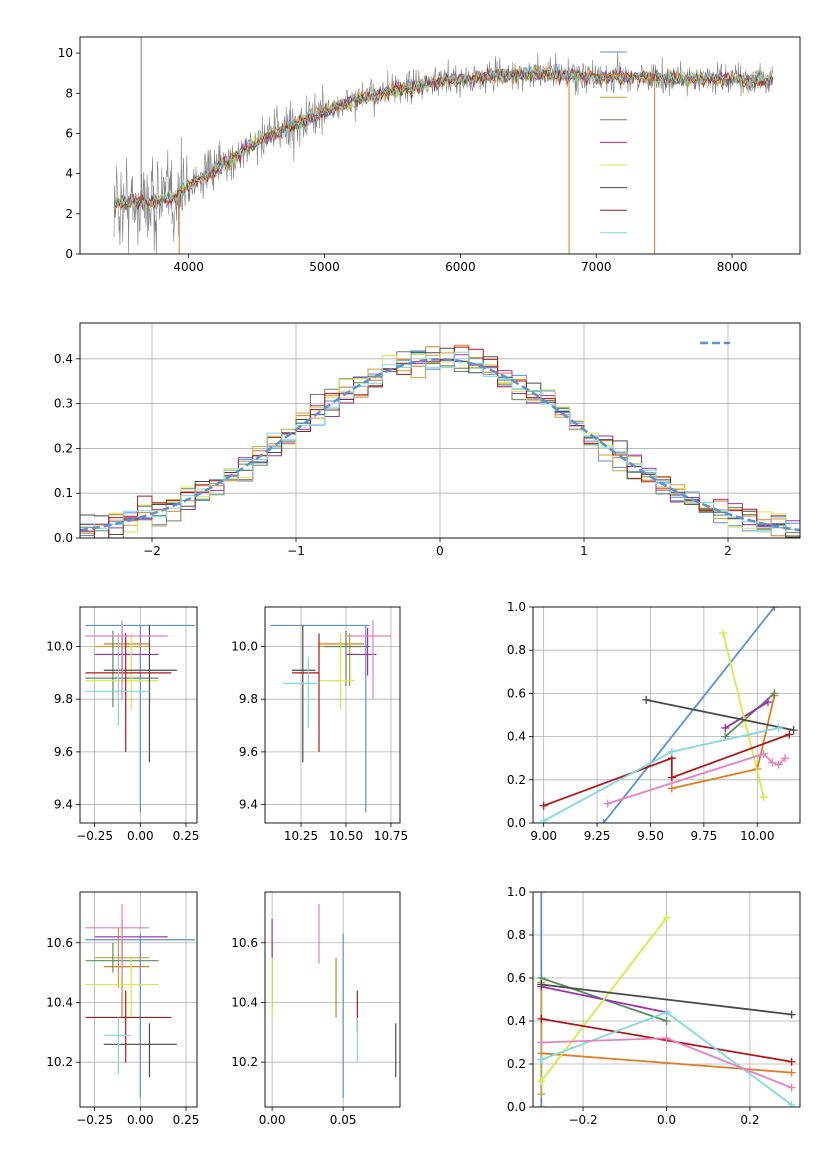  Describe the element at coordinates (63, 493) in the screenshot. I see `y-tick-label: 0.1` at that location.